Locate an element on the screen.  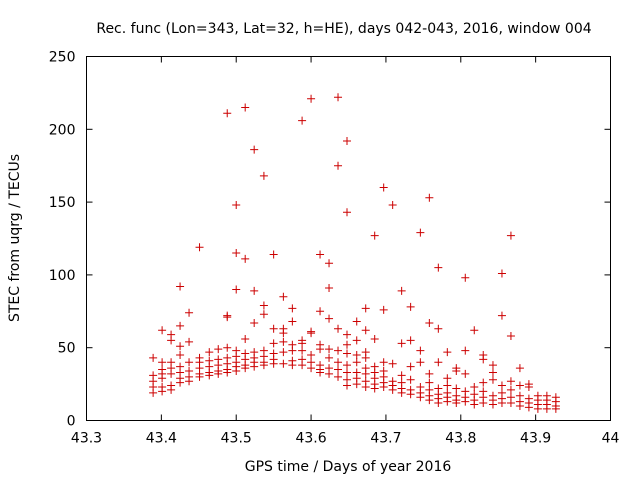
y-tick-label: 250 is located at coordinates (62, 58).